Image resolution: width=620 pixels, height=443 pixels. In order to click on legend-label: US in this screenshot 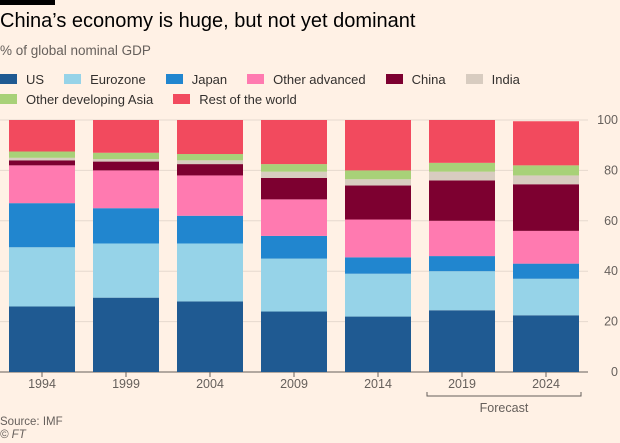, I will do `click(35, 79)`.